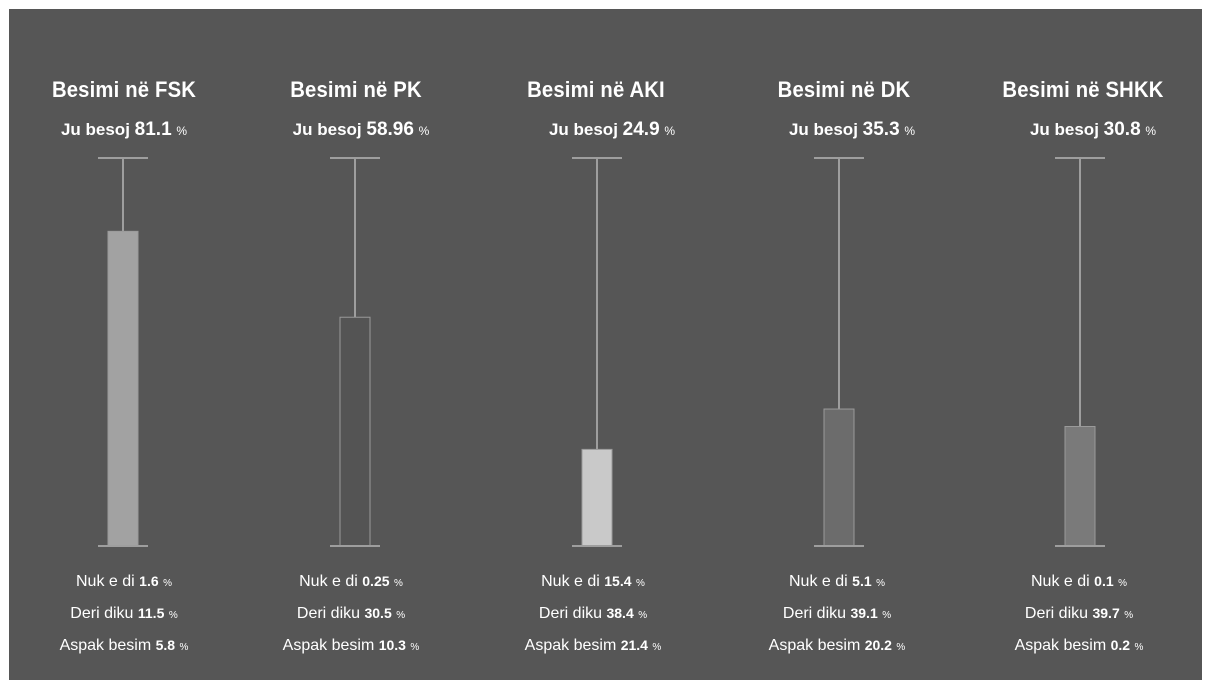 Image resolution: width=1216 pixels, height=693 pixels. I want to click on stat-somewhat-fsk: Deri diku 11.5 %, so click(124, 614).